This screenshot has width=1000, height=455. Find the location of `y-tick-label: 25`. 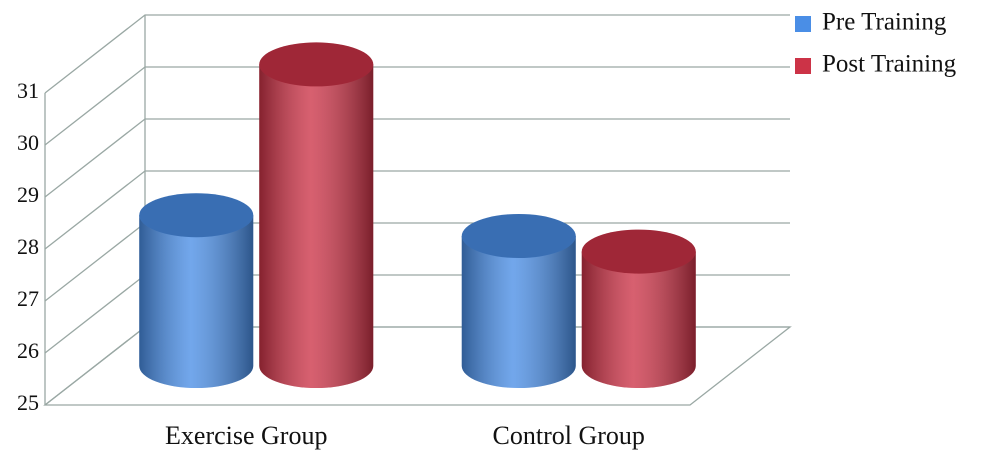

y-tick-label: 25 is located at coordinates (28, 402).